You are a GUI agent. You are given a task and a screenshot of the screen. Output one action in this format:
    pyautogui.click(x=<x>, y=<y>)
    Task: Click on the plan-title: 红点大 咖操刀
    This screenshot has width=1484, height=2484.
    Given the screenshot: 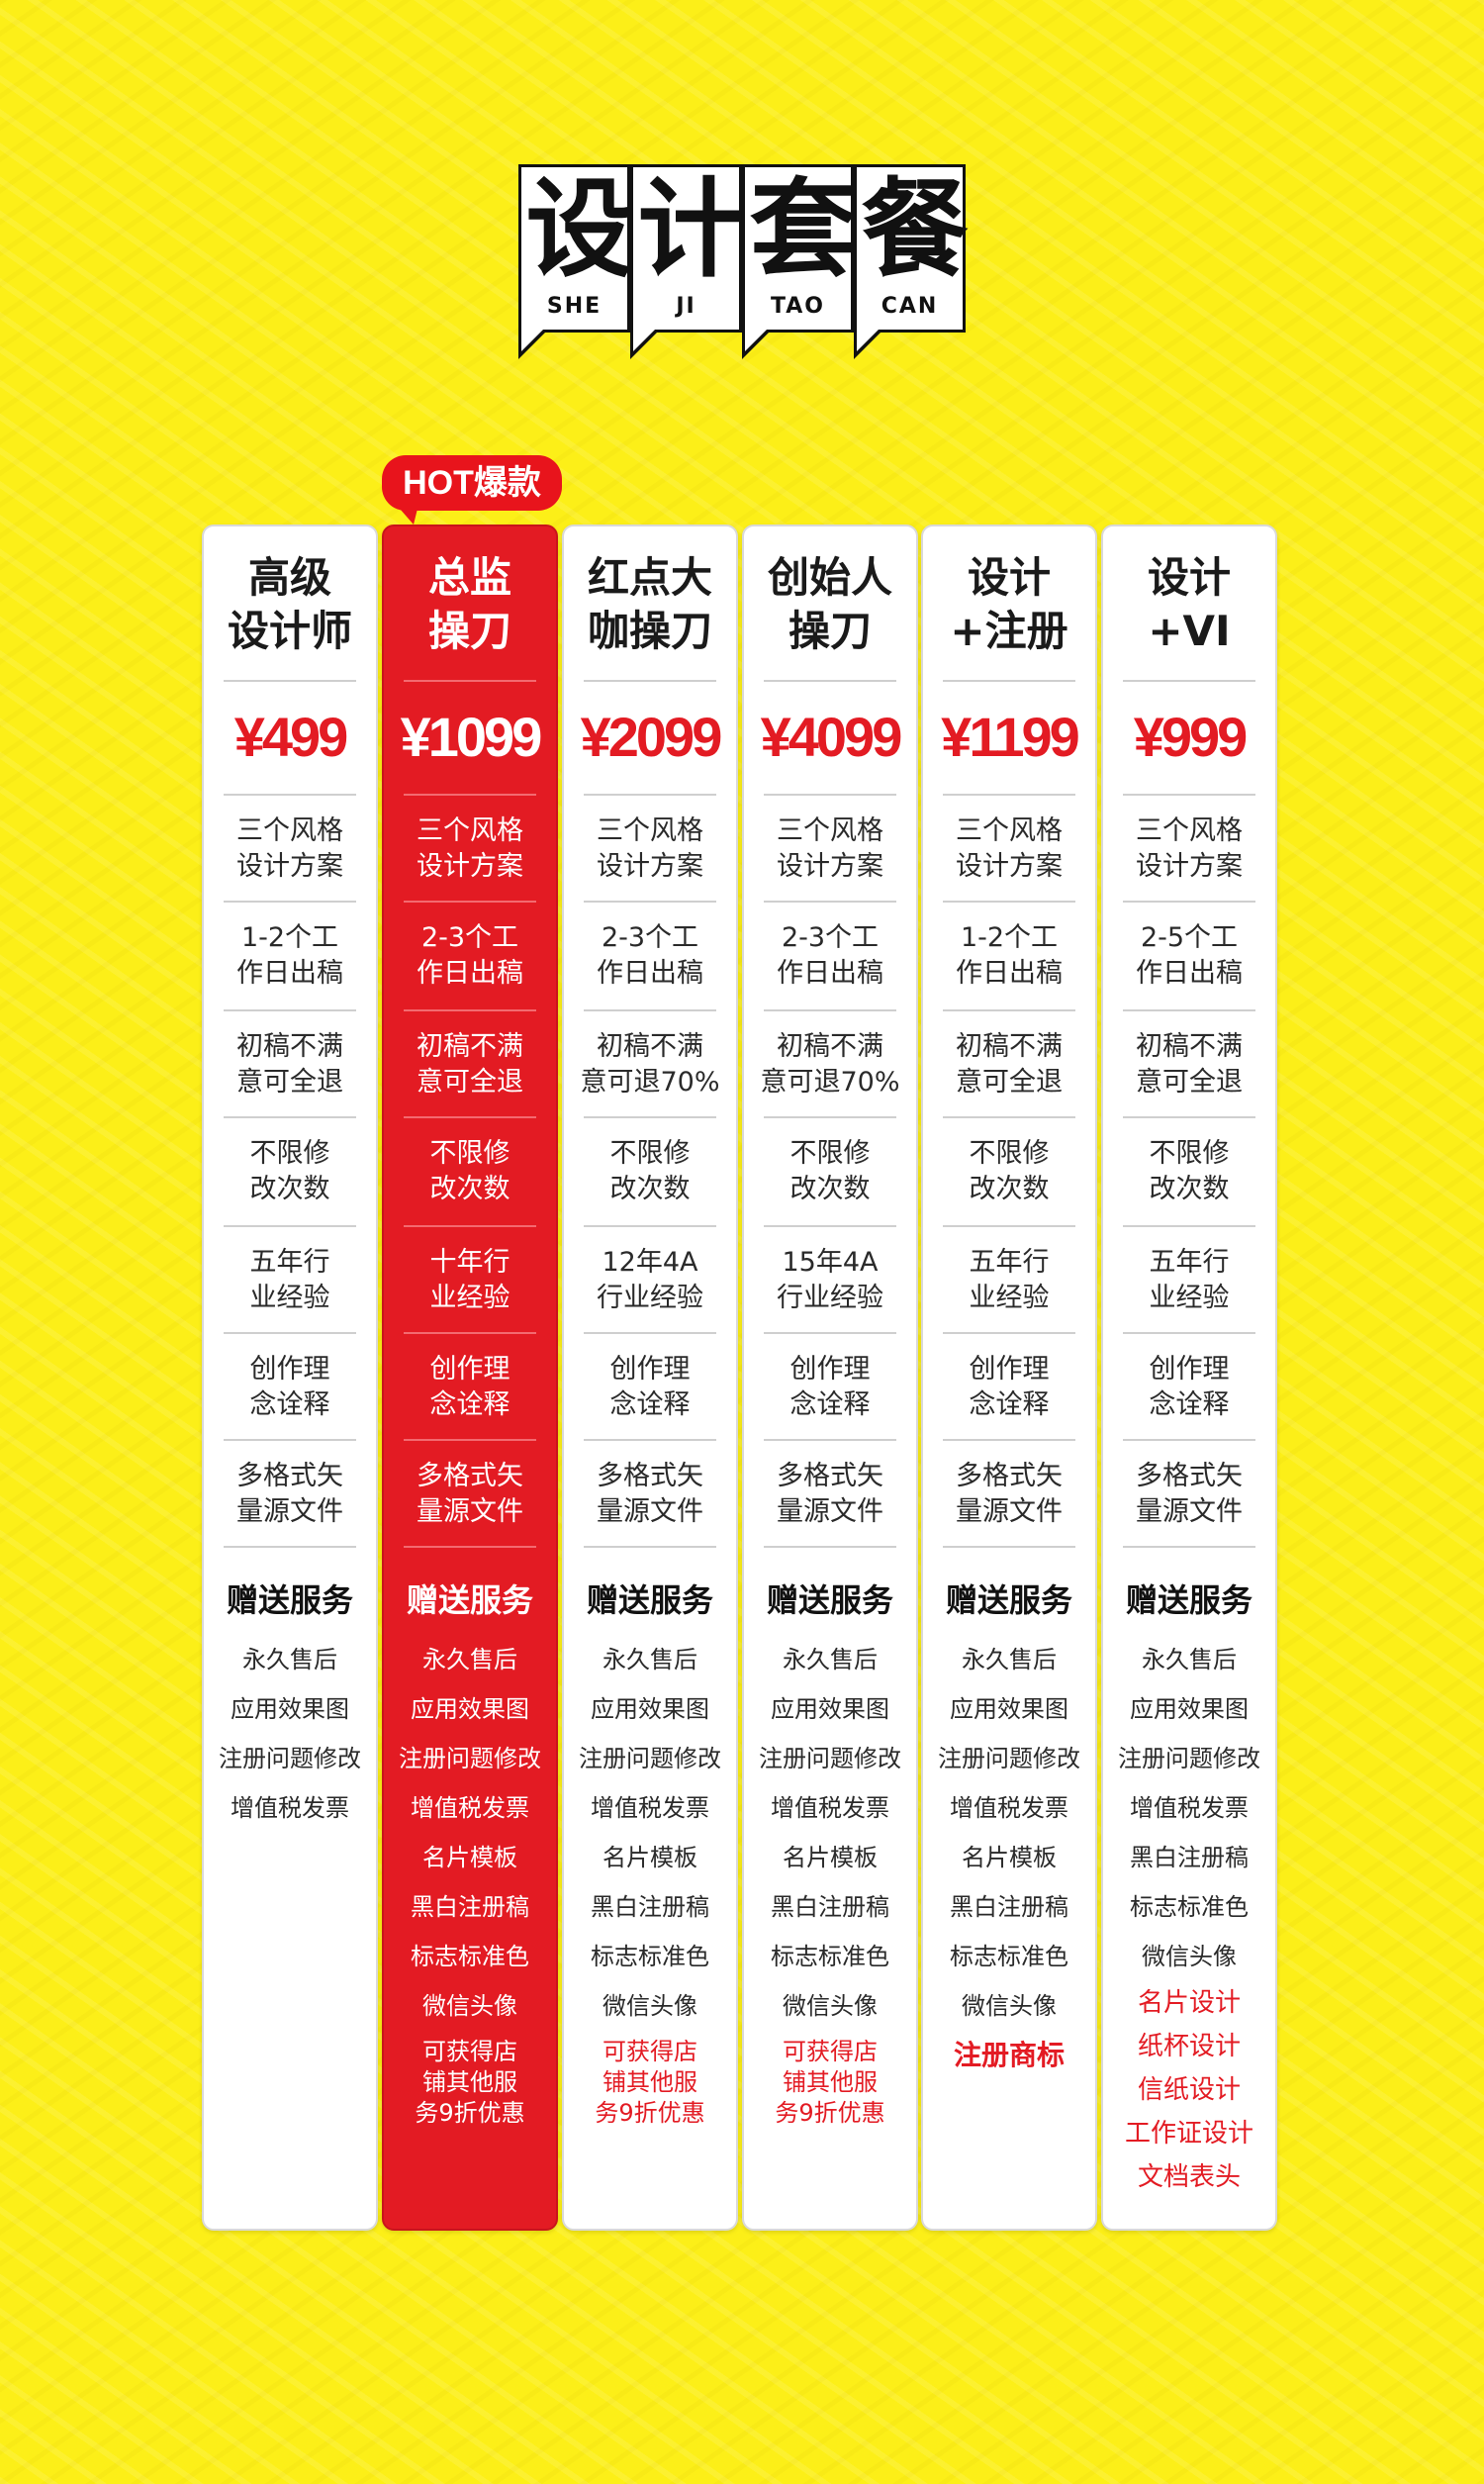 What is the action you would take?
    pyautogui.click(x=650, y=605)
    